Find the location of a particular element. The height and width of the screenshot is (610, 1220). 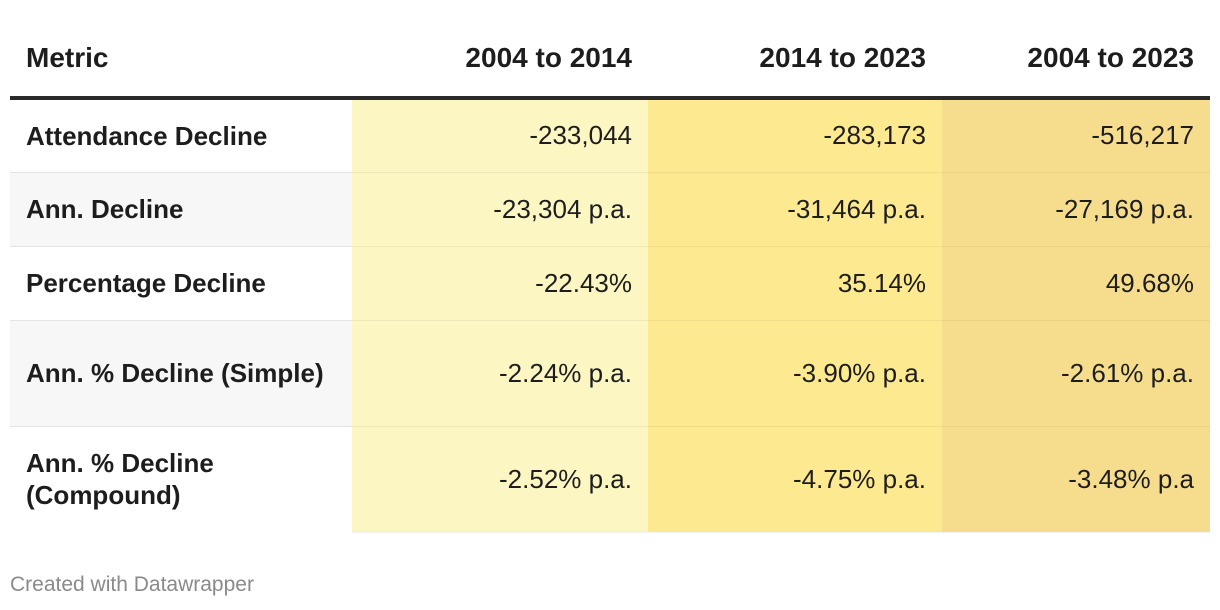

row-label: Attendance Decline is located at coordinates (181, 135).